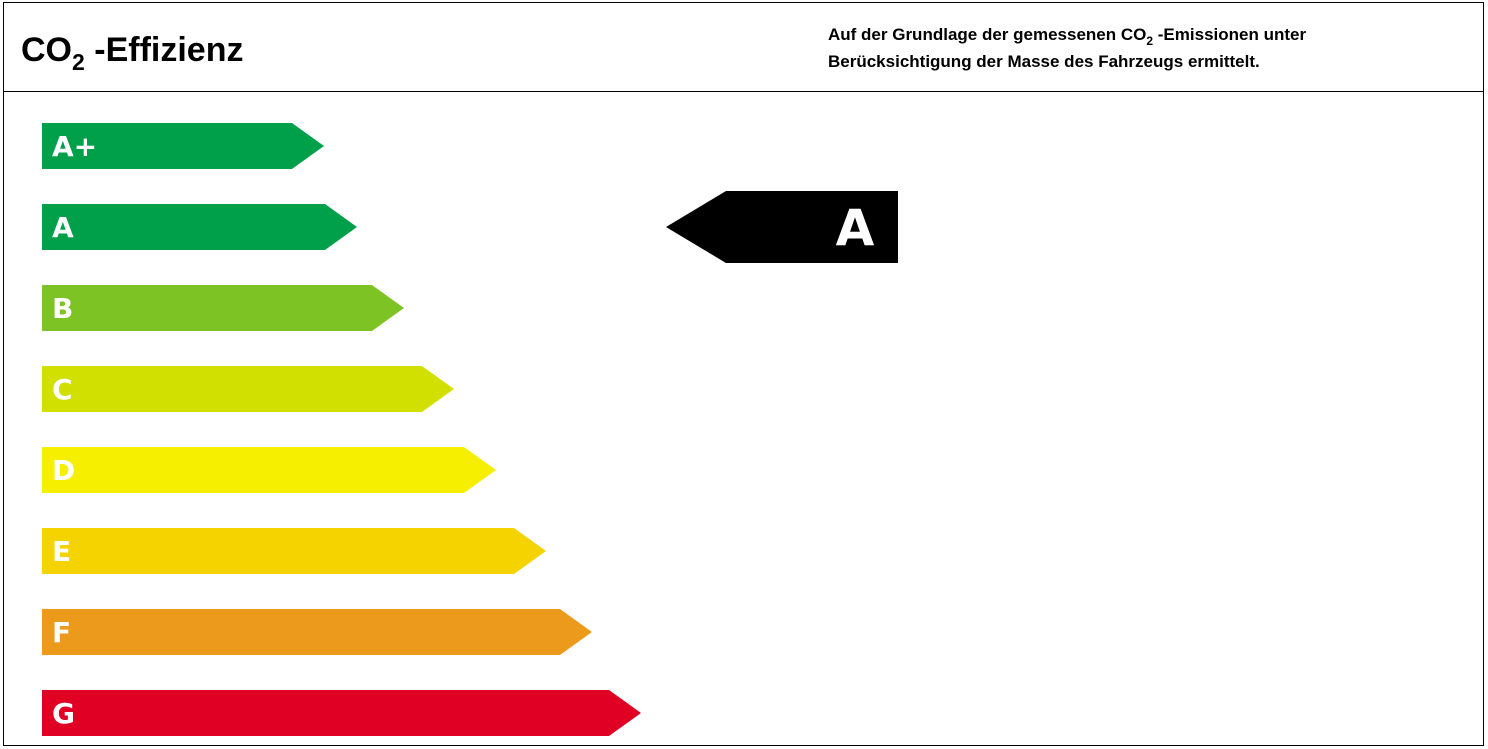 The width and height of the screenshot is (1488, 749). I want to click on note-line-1-prefix: Auf der Grundlage der gemessenen CO, so click(987, 34).